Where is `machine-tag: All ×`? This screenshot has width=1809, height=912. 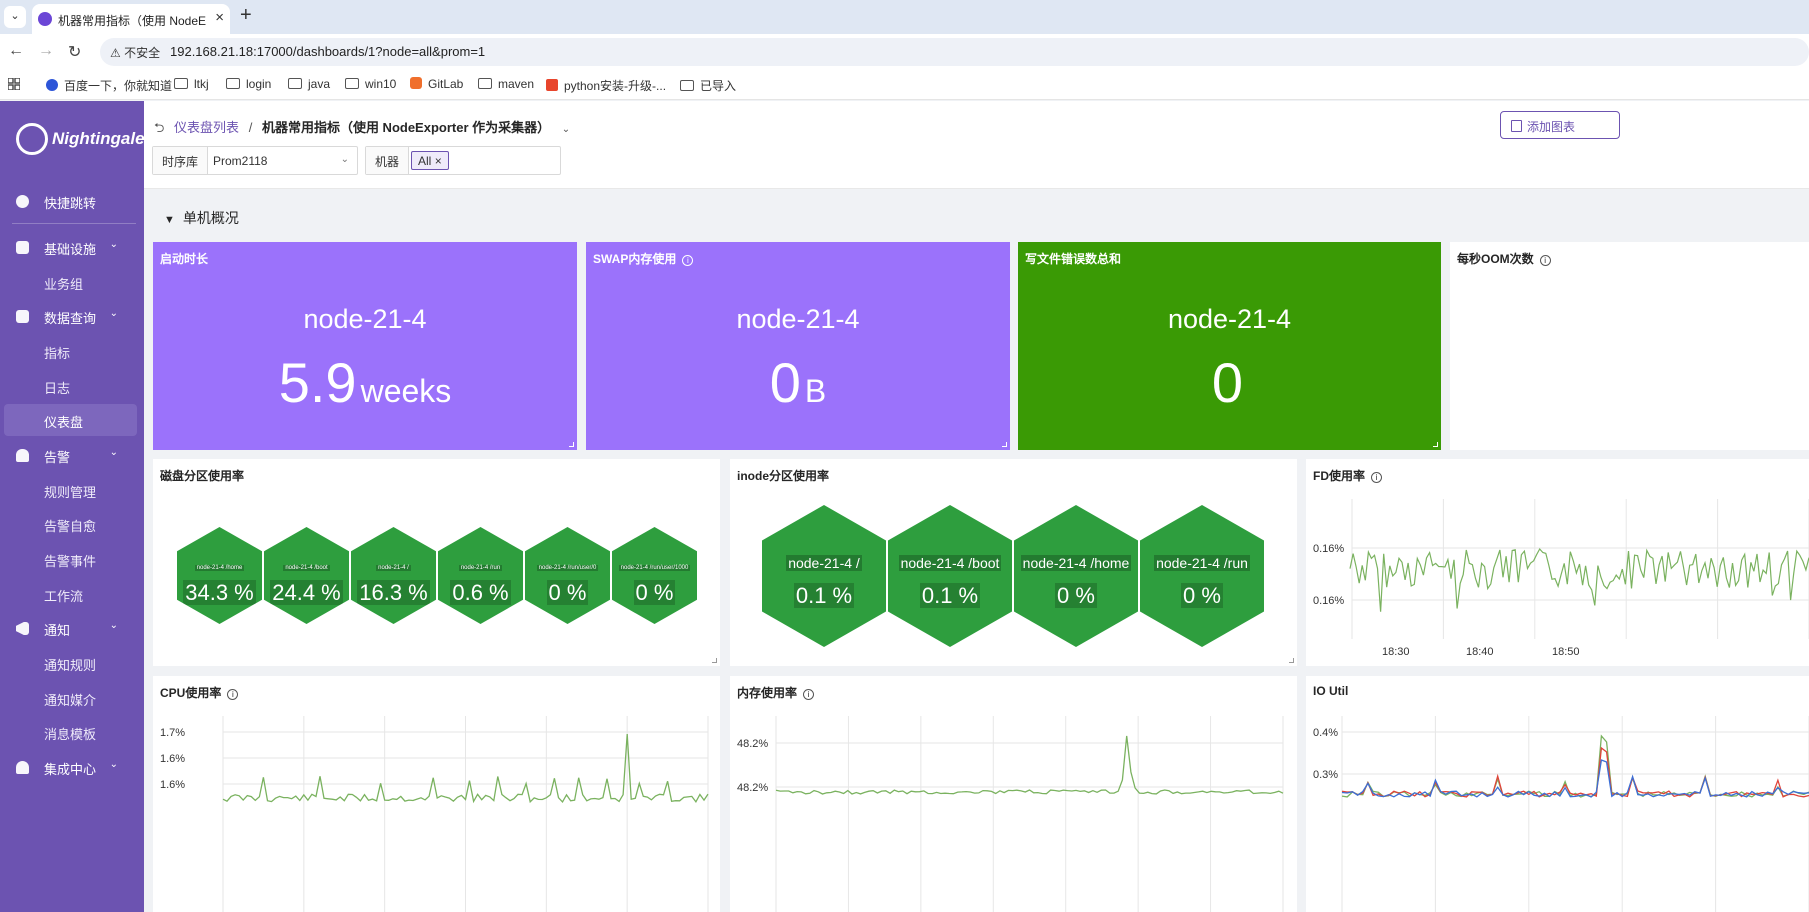
machine-tag: All × is located at coordinates (430, 160).